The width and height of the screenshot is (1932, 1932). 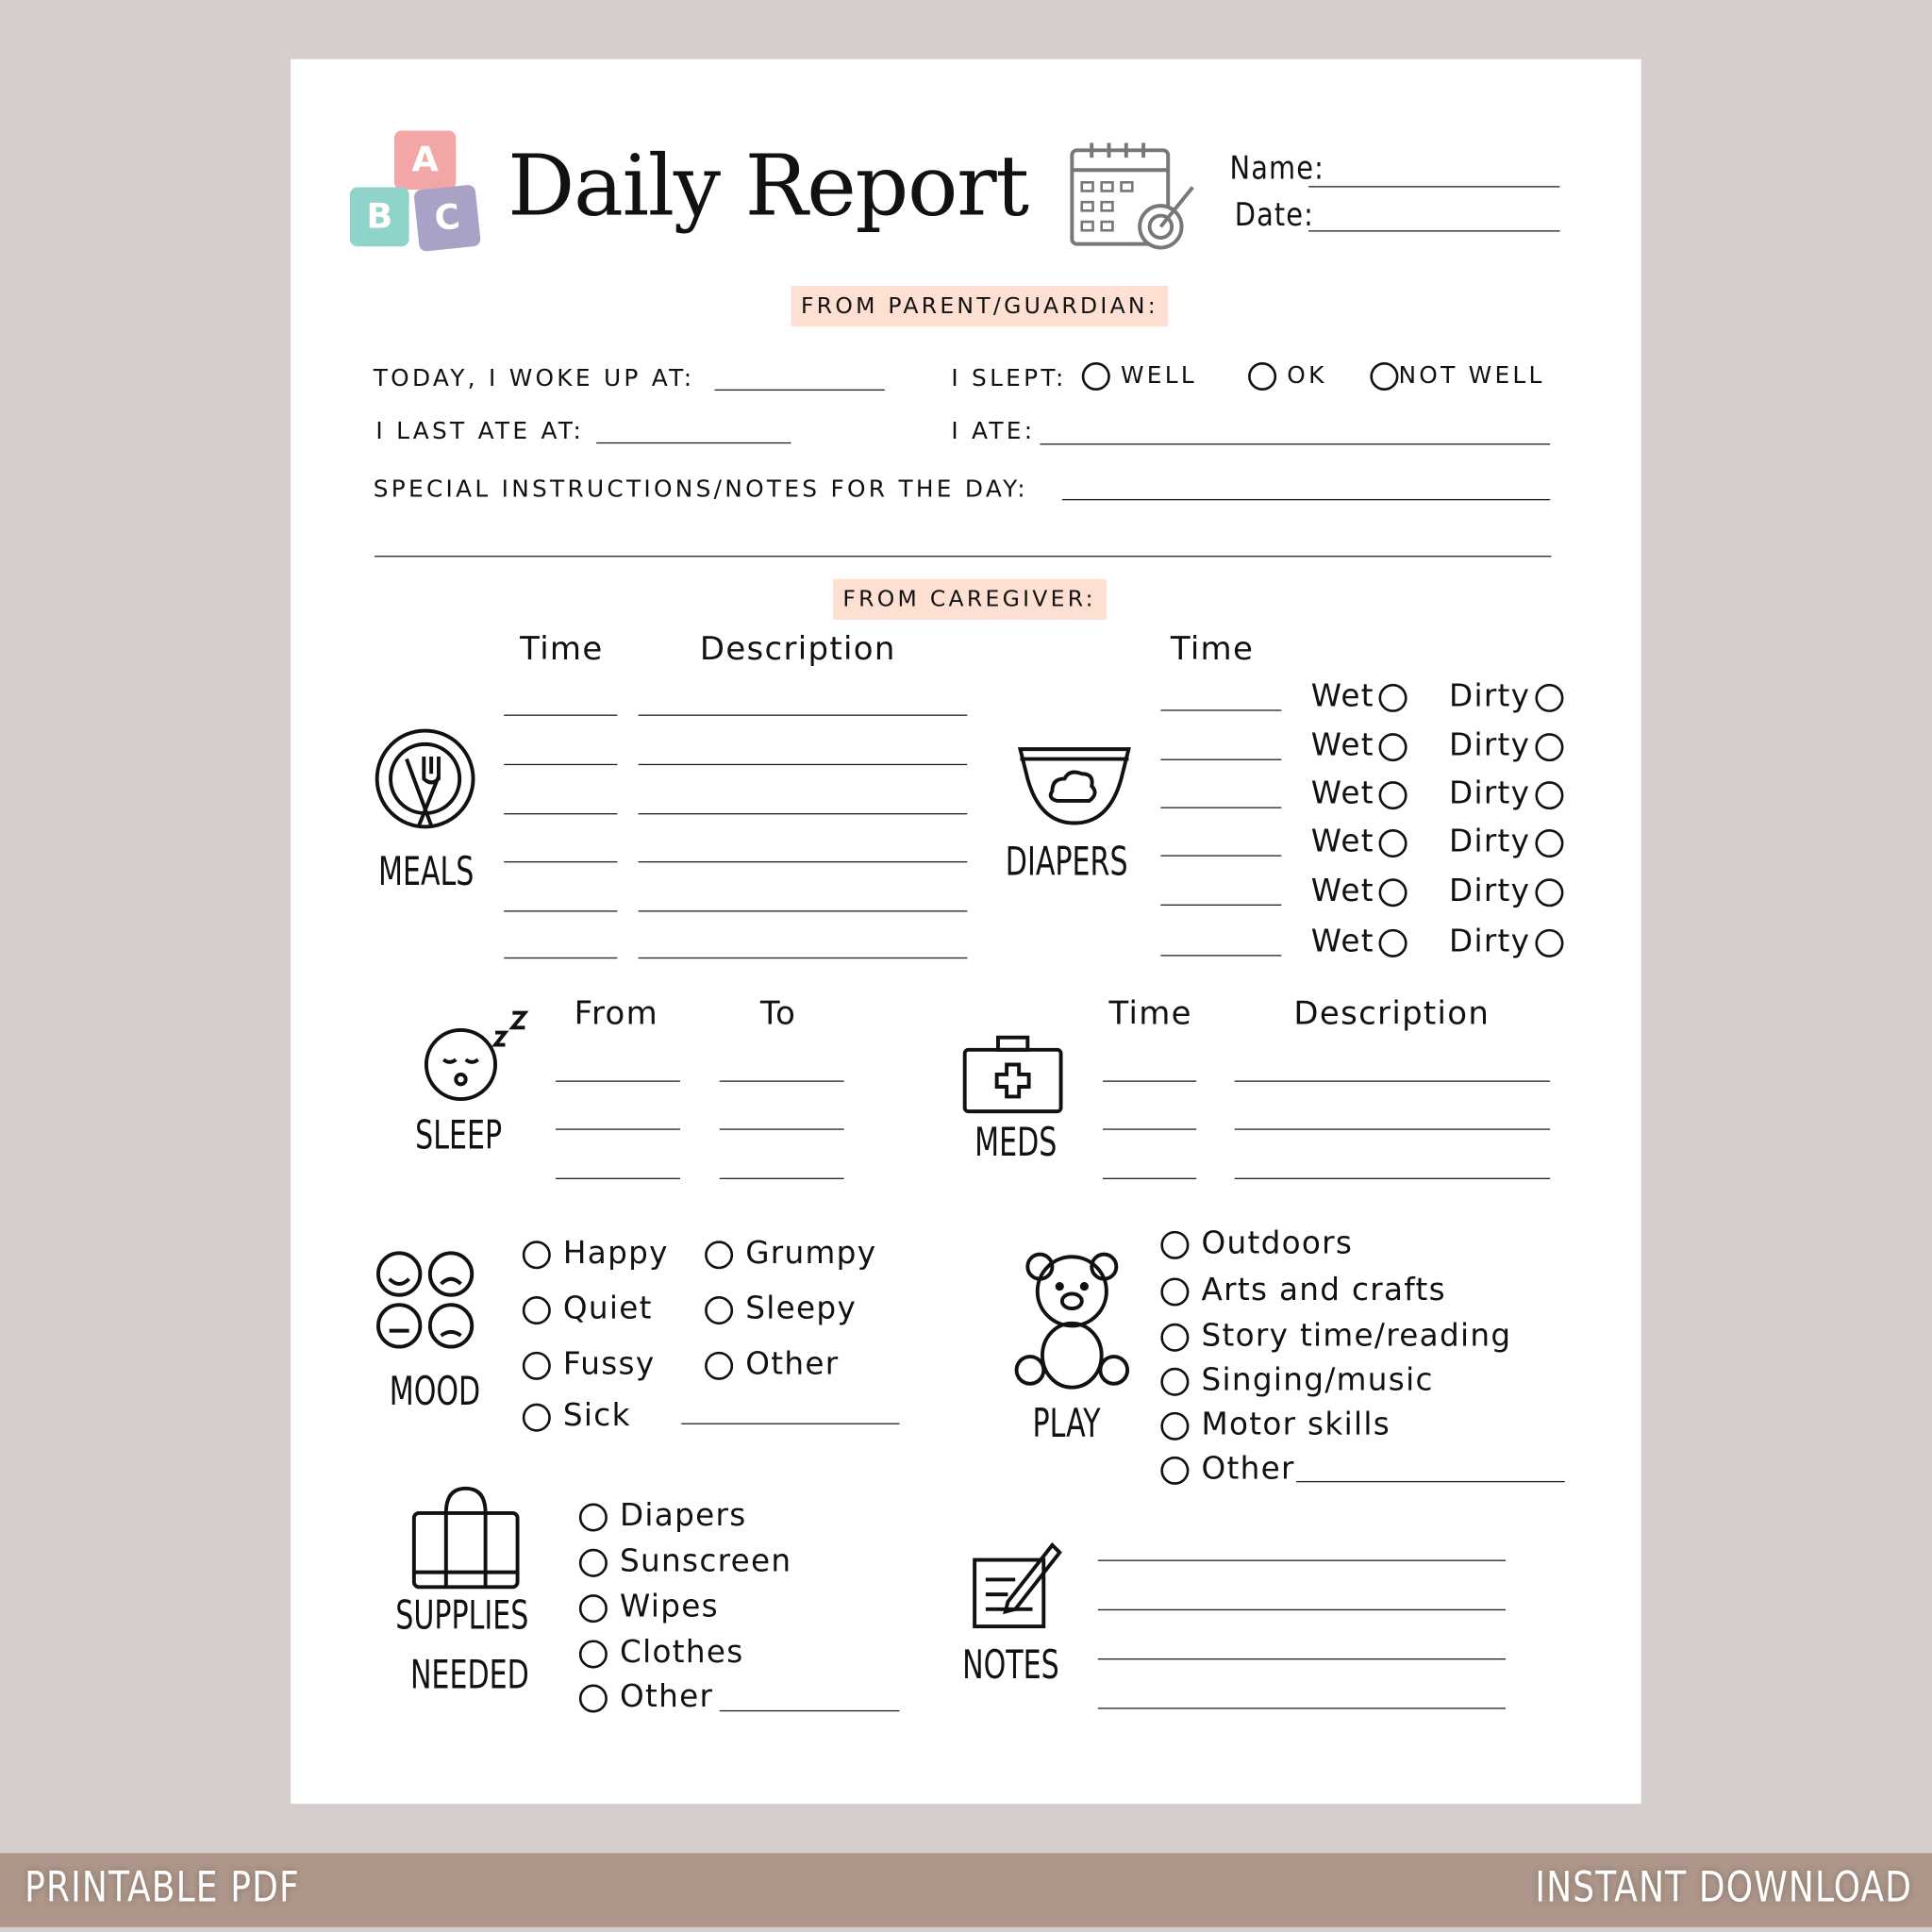 I want to click on supplies-option: Diapers, so click(x=663, y=1515).